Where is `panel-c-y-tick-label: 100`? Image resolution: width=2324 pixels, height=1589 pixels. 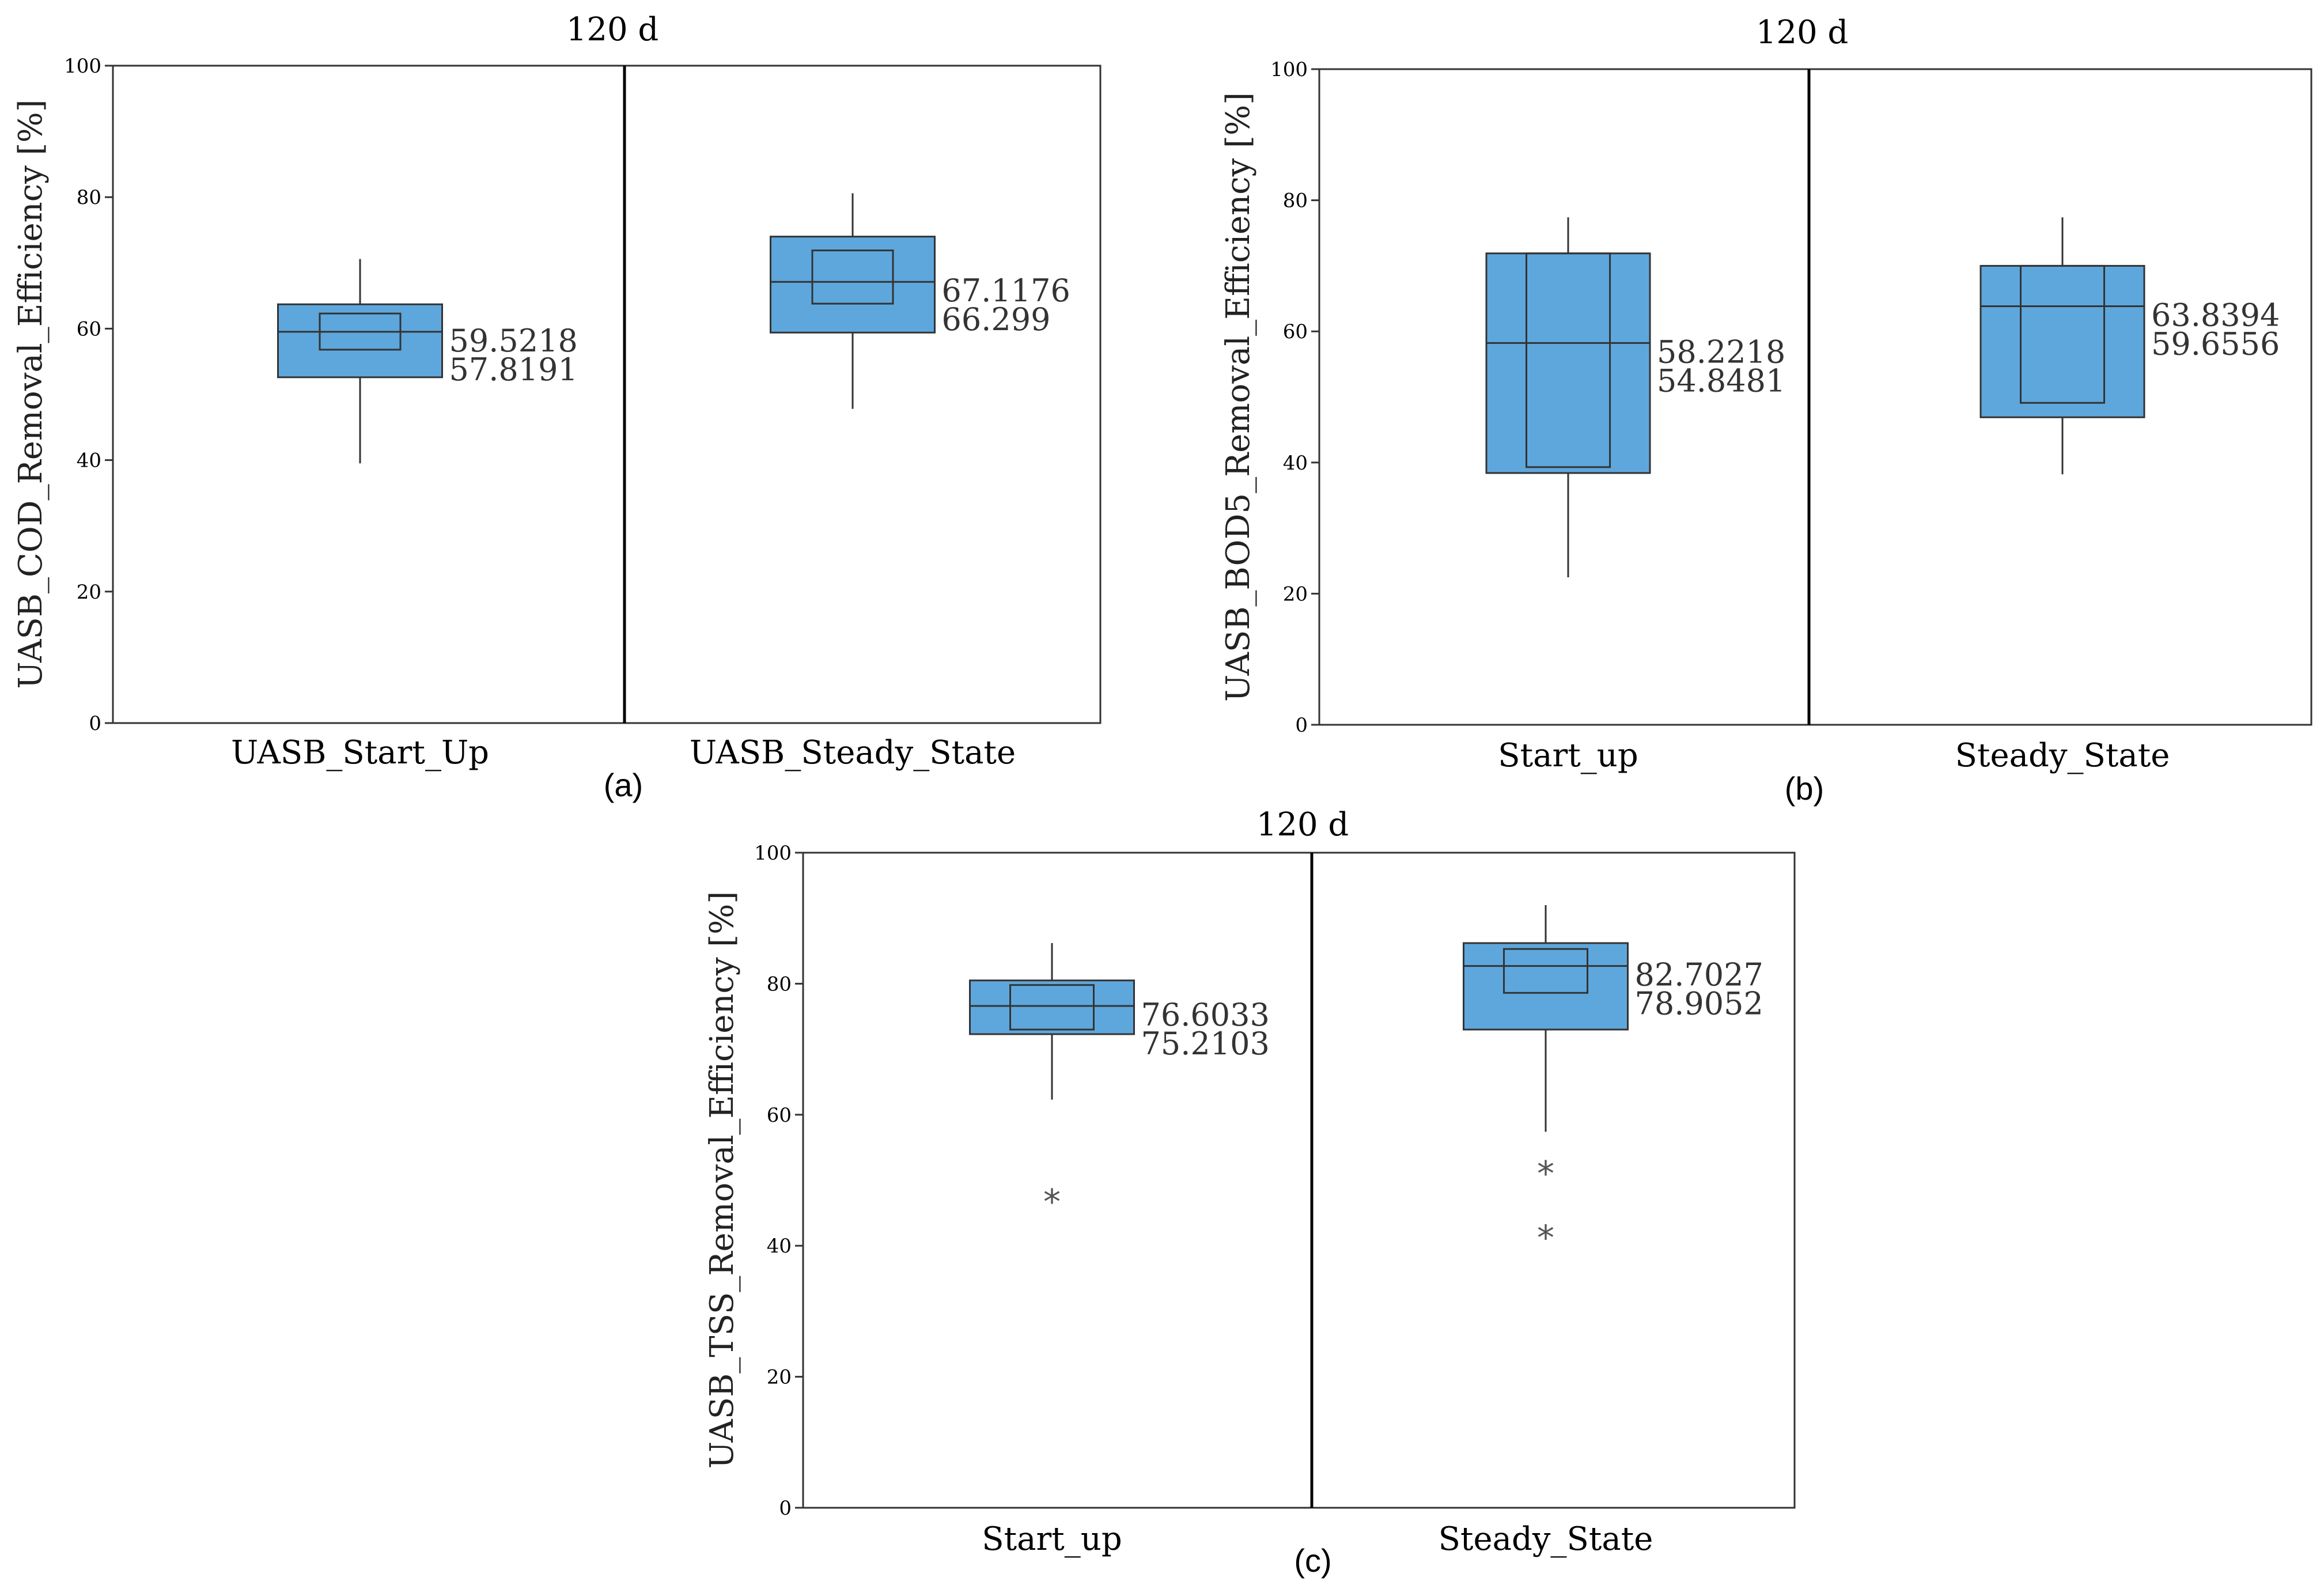 panel-c-y-tick-label: 100 is located at coordinates (773, 853).